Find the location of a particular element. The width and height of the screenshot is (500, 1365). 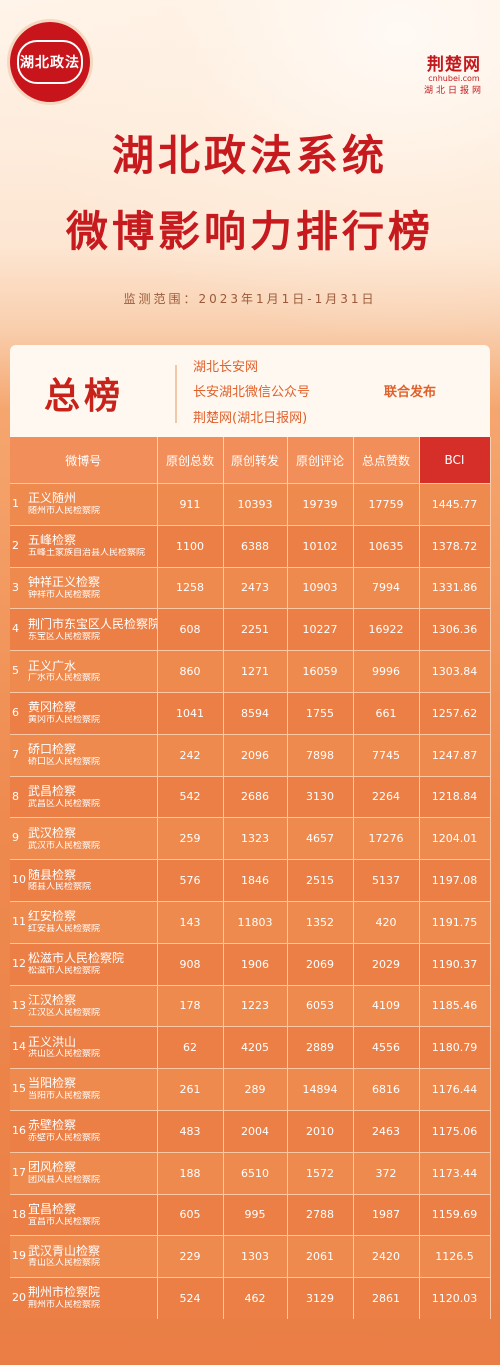

account-name: 武汉青山检察 is located at coordinates (64, 1251).